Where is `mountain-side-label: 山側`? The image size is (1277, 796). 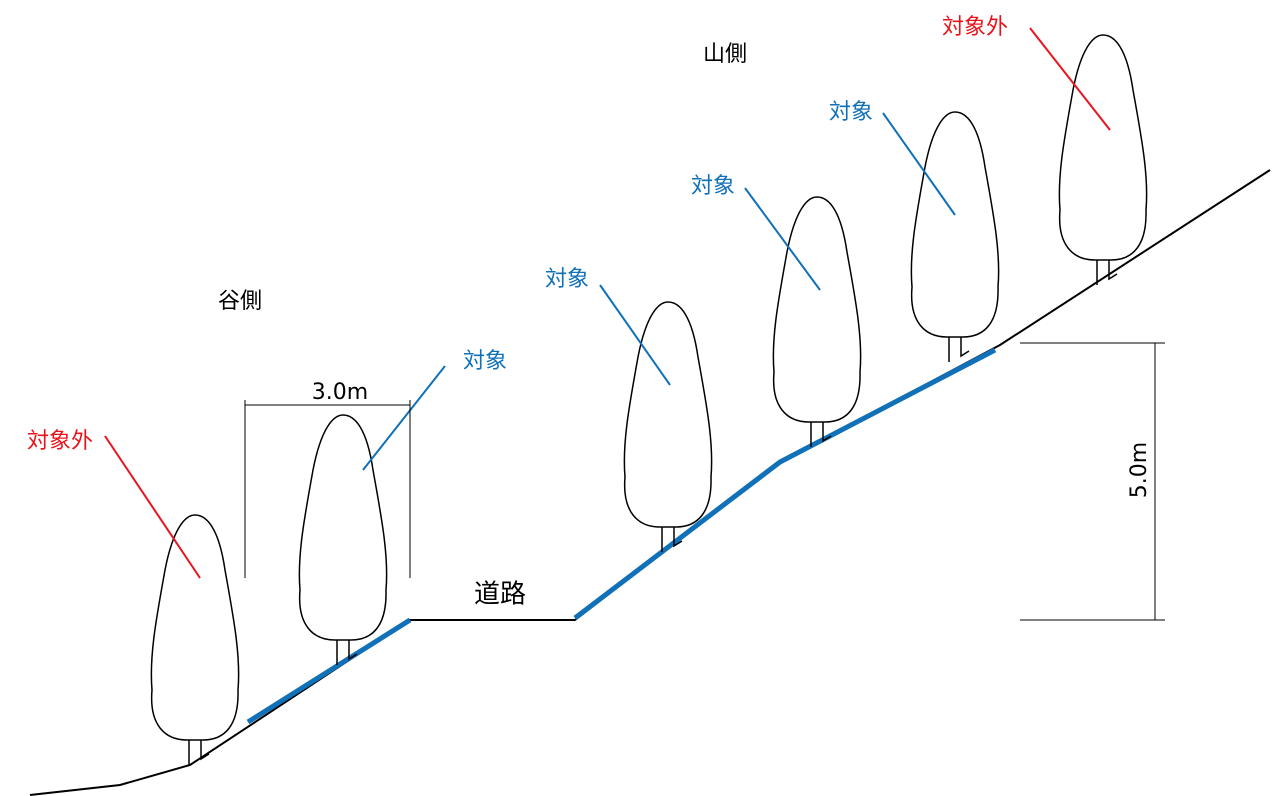 mountain-side-label: 山側 is located at coordinates (725, 54).